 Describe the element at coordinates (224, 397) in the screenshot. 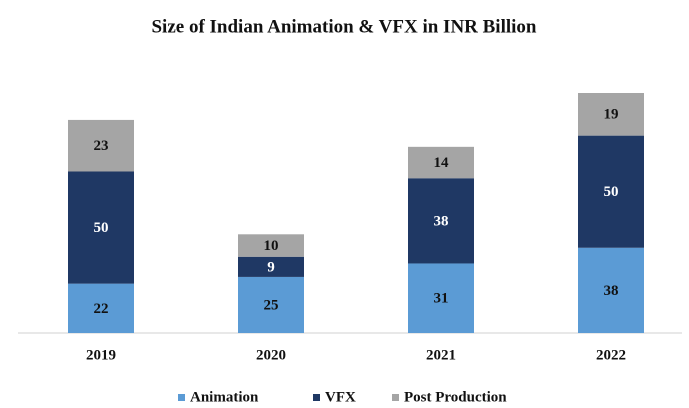

I see `legend-label: Animation` at that location.